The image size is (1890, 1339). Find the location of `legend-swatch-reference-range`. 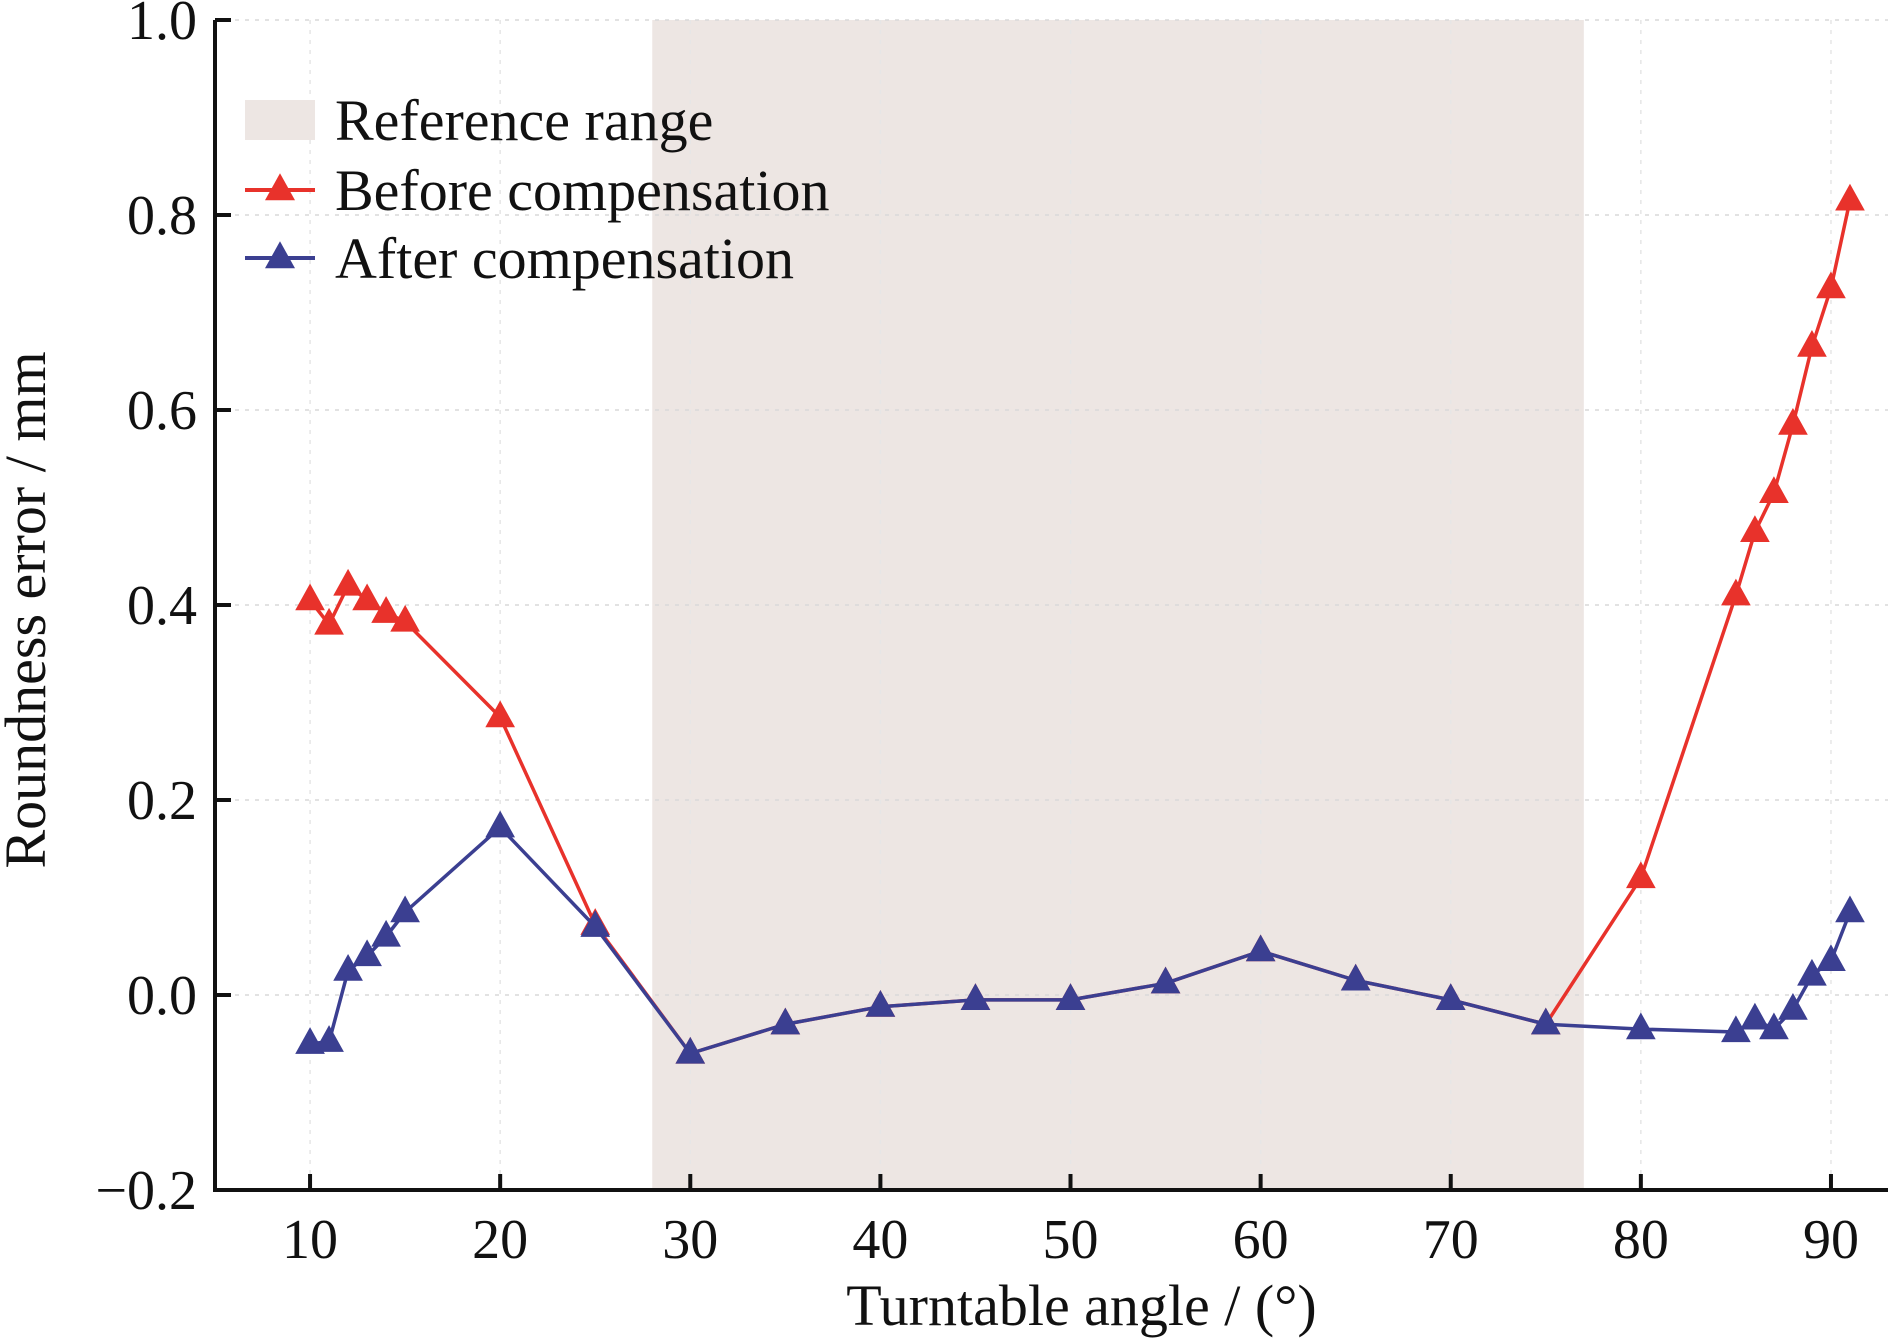

legend-swatch-reference-range is located at coordinates (280, 120).